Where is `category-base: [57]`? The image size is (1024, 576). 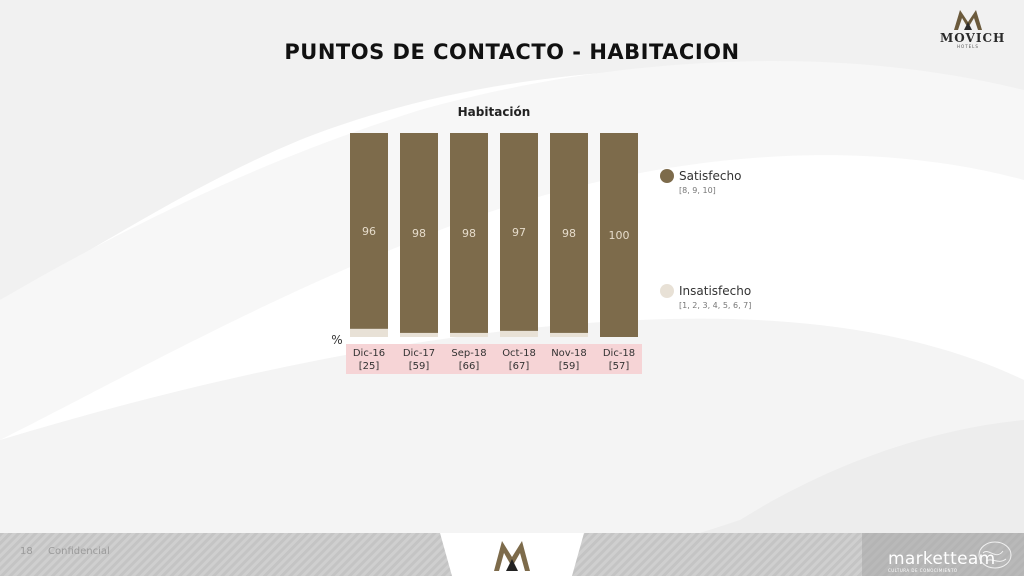
category-base: [57] is located at coordinates (619, 366).